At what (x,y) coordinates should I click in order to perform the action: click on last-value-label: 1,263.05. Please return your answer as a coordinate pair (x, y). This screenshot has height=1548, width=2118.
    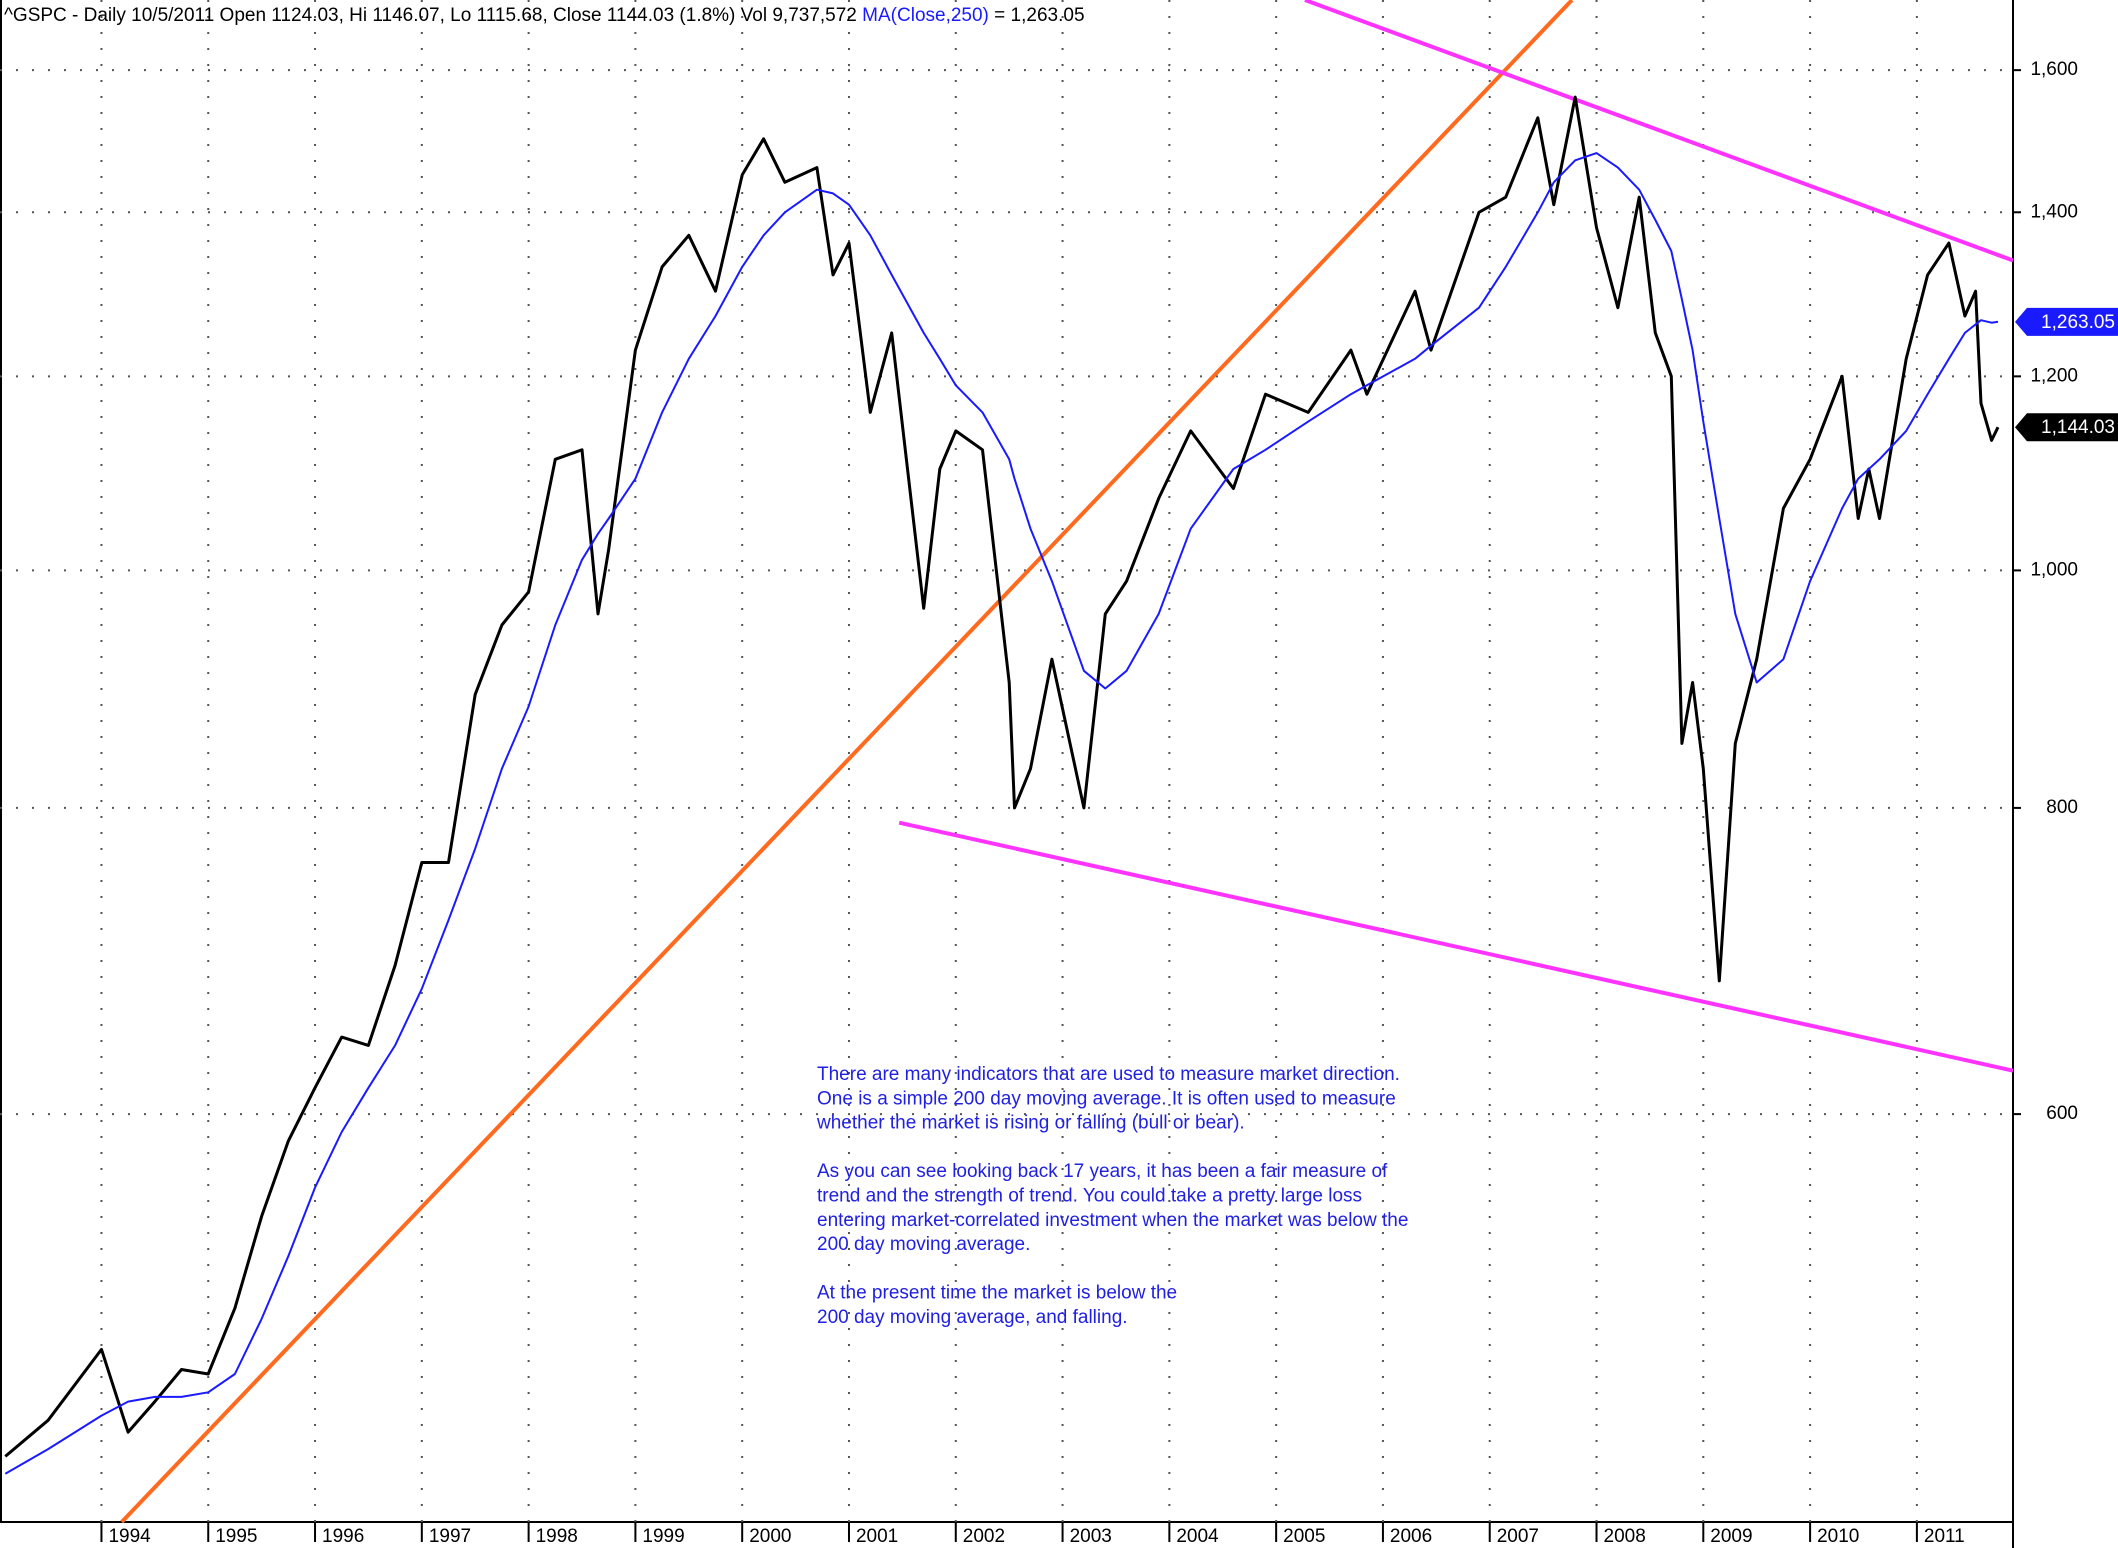
    Looking at the image, I should click on (2078, 322).